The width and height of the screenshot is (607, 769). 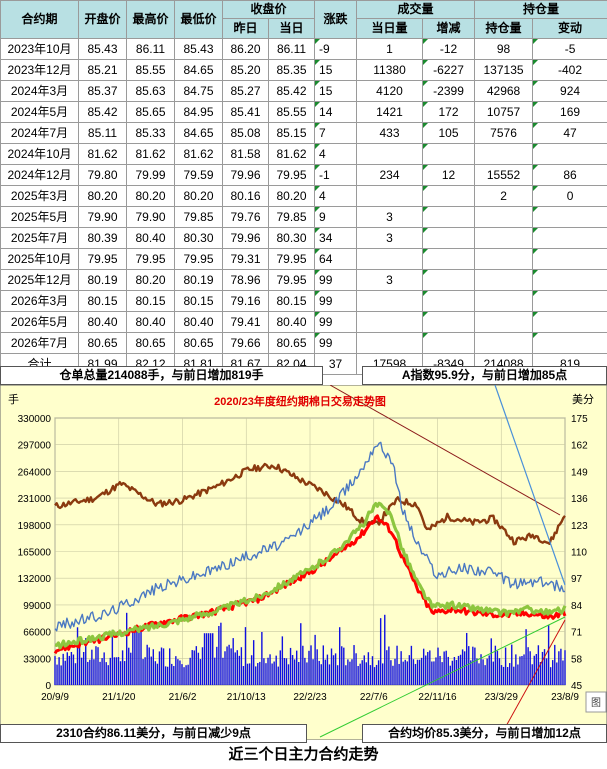 I want to click on cell-t: 86.11, so click(x=291, y=49).